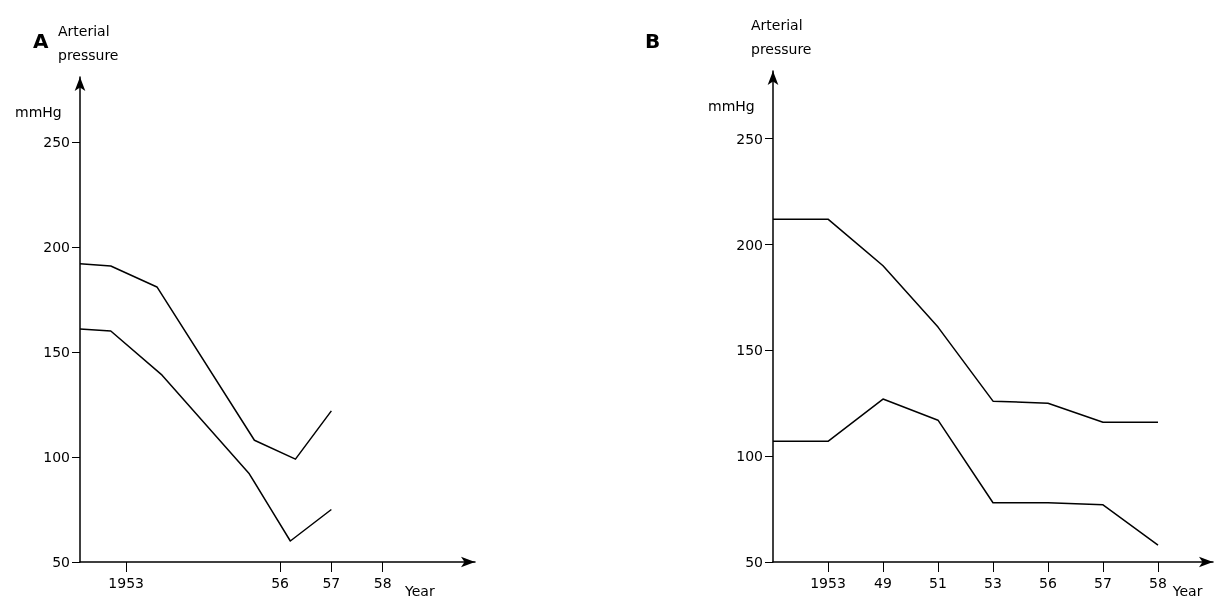 Image resolution: width=1224 pixels, height=601 pixels. Describe the element at coordinates (883, 583) in the screenshot. I see `x-tick-label: 49` at that location.